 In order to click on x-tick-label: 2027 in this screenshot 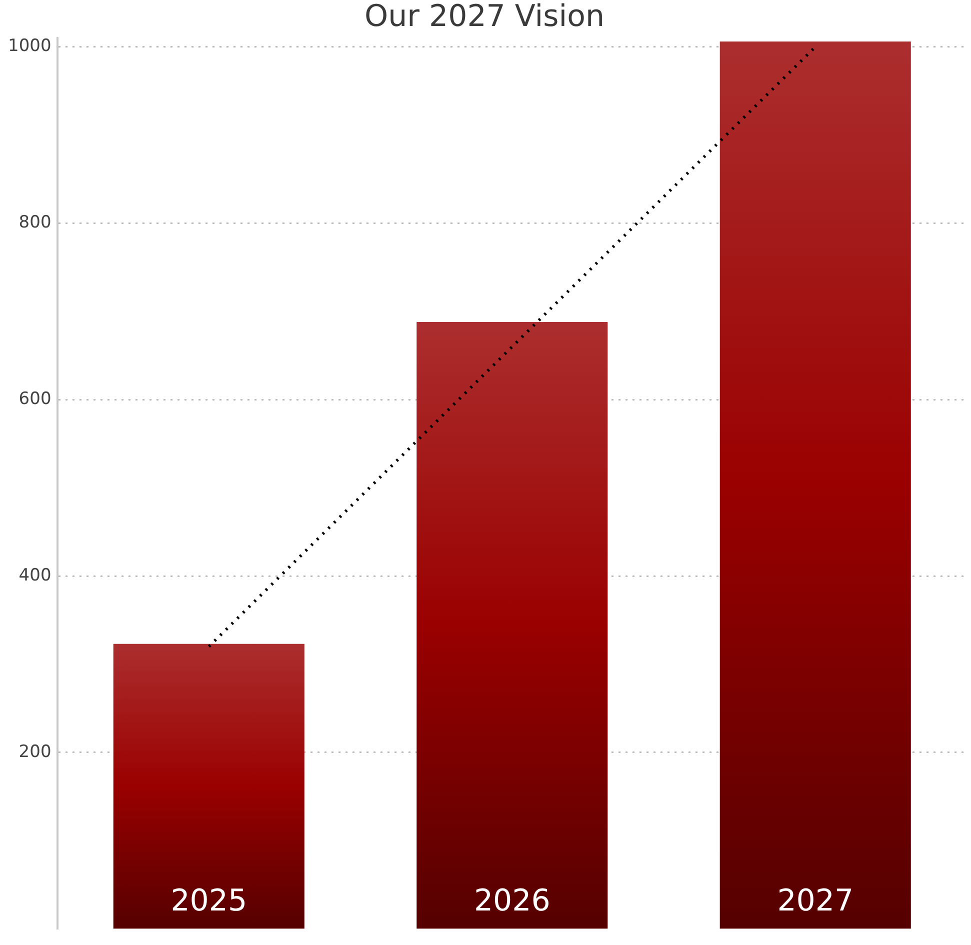, I will do `click(815, 901)`.